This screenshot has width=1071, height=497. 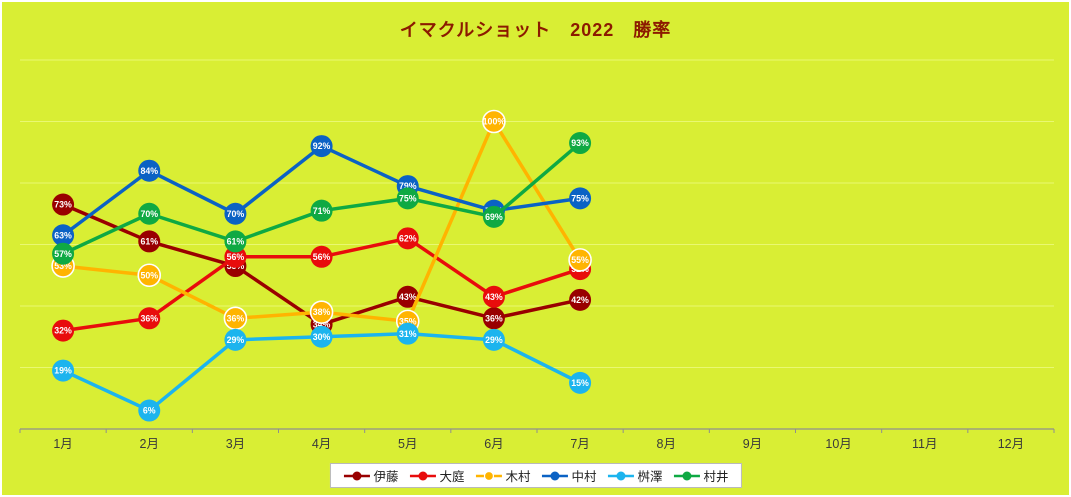 What do you see at coordinates (535, 475) in the screenshot?
I see `legend: 伊藤 大庭 木村 中村 桝澤 村井` at bounding box center [535, 475].